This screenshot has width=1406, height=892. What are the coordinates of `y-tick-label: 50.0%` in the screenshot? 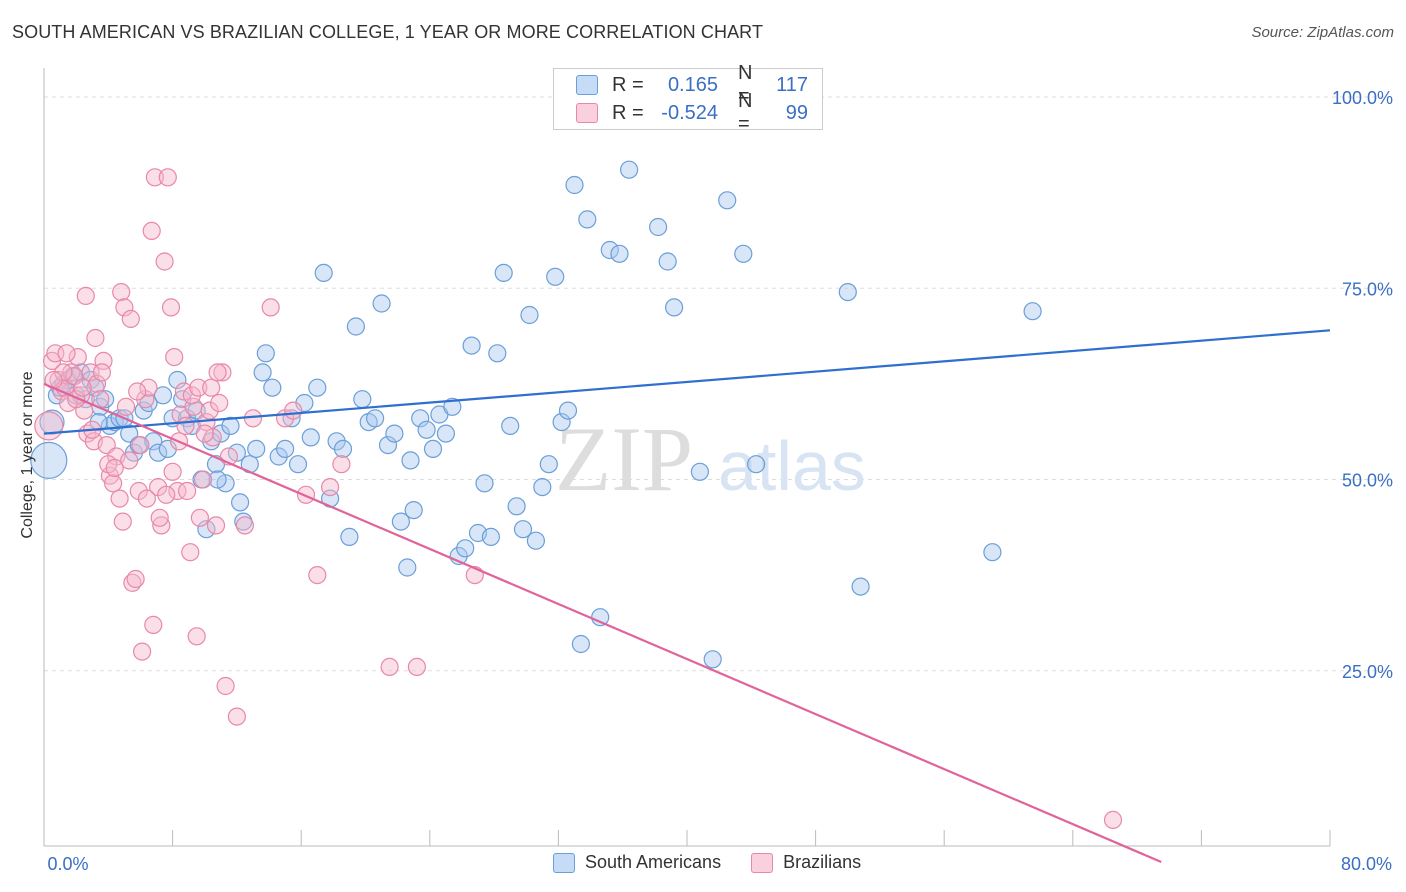 It's located at (1367, 481).